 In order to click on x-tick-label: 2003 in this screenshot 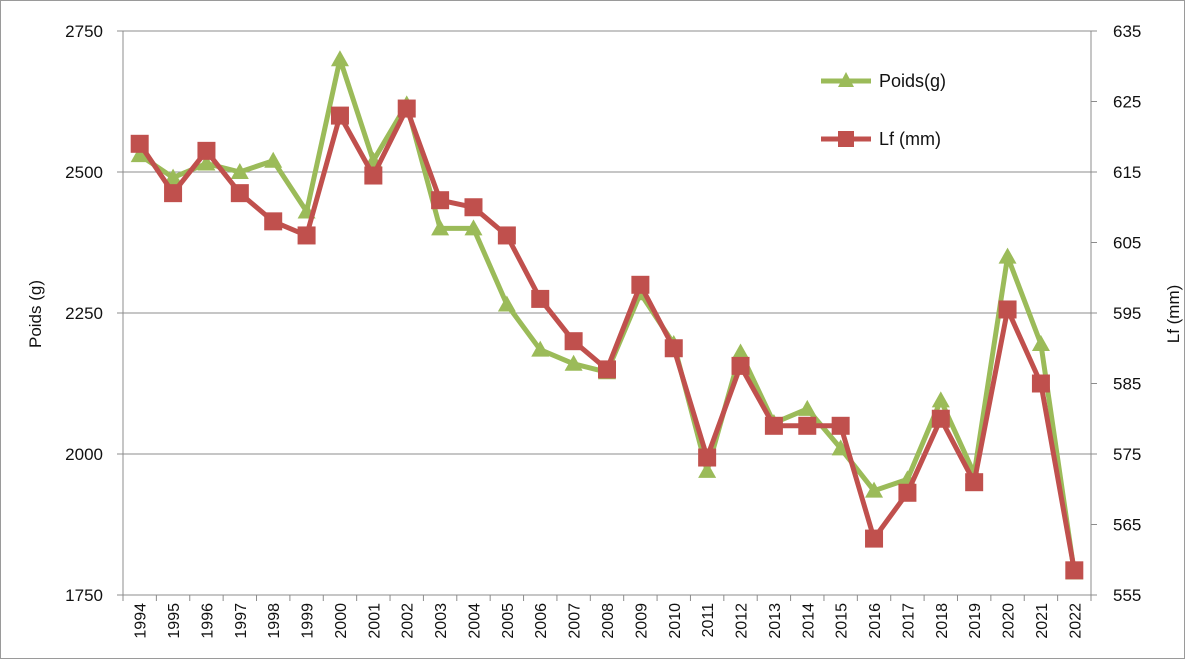, I will do `click(441, 621)`.